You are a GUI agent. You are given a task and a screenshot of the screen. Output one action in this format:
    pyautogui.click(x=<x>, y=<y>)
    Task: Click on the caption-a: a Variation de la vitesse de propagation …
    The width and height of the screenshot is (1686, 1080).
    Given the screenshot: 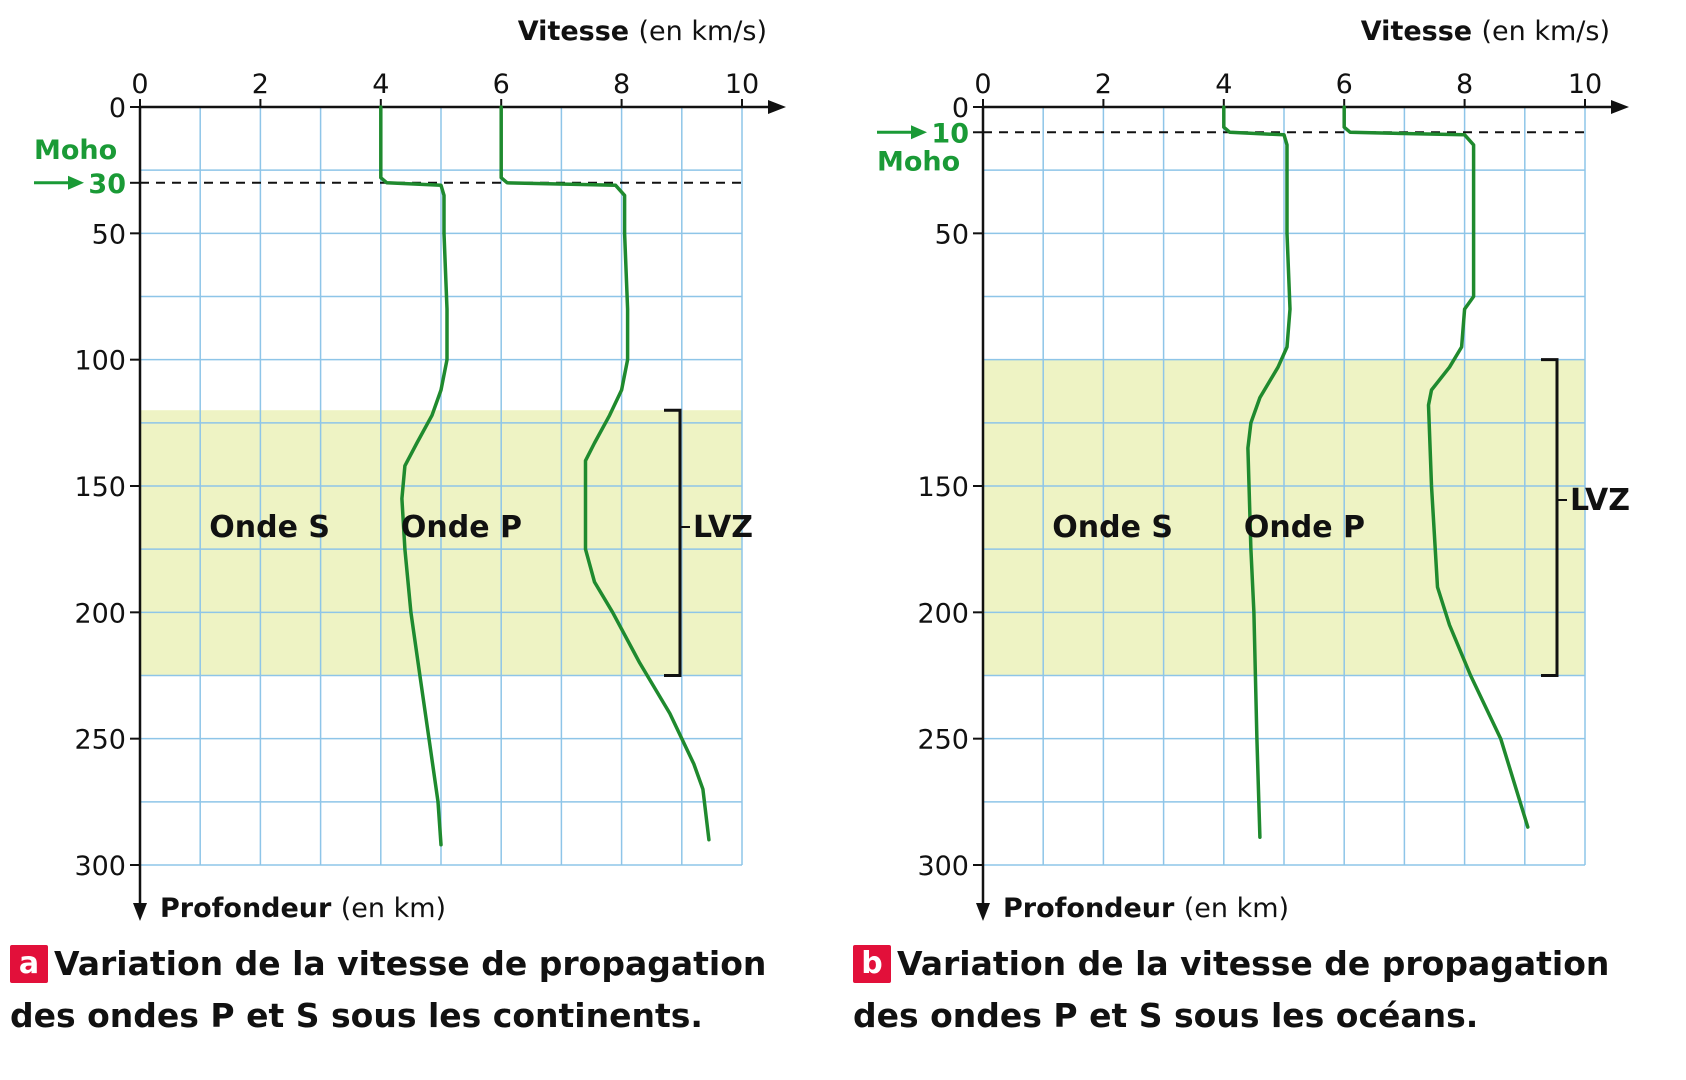 What is the action you would take?
    pyautogui.click(x=420, y=990)
    